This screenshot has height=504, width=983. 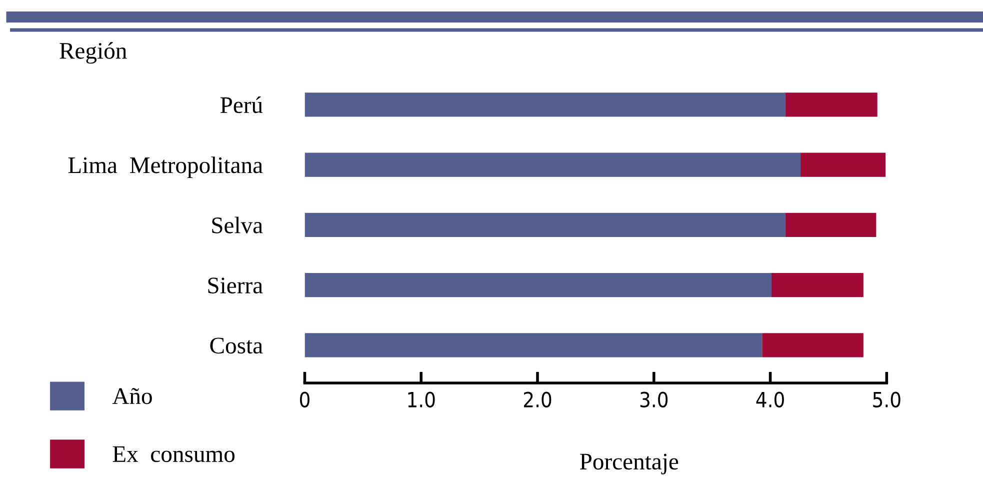 What do you see at coordinates (305, 400) in the screenshot?
I see `x-tick-label: 0` at bounding box center [305, 400].